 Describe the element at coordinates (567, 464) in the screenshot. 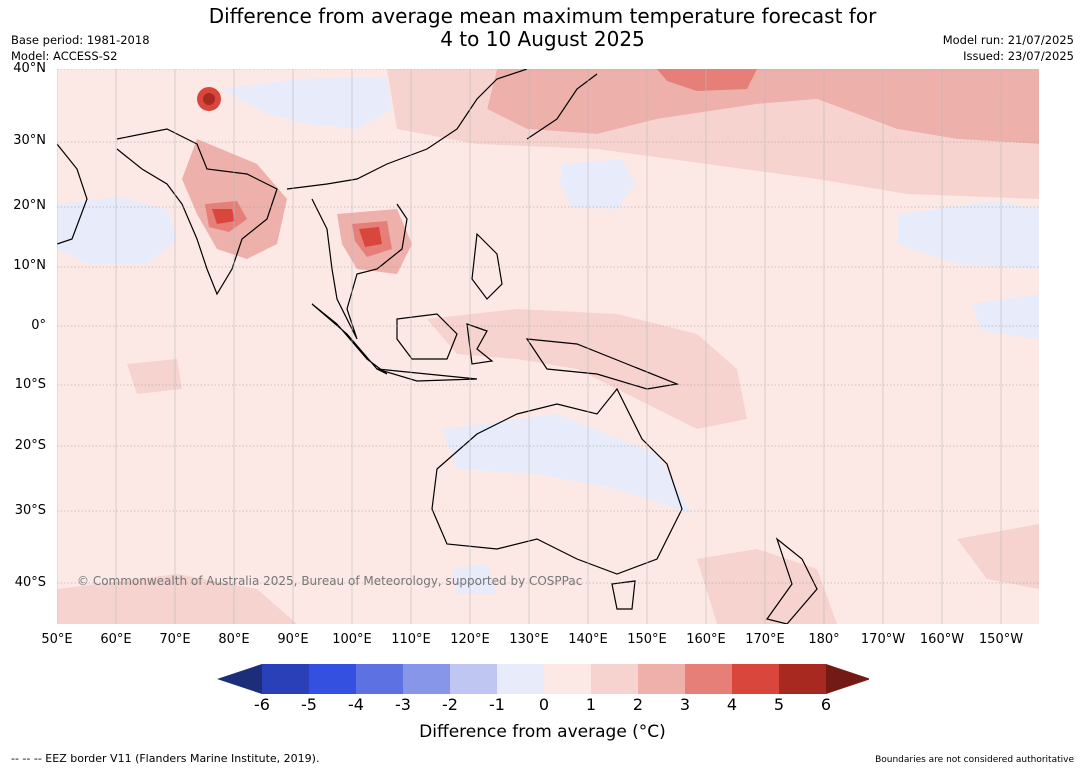

I see `anomaly-region-australia-cool` at that location.